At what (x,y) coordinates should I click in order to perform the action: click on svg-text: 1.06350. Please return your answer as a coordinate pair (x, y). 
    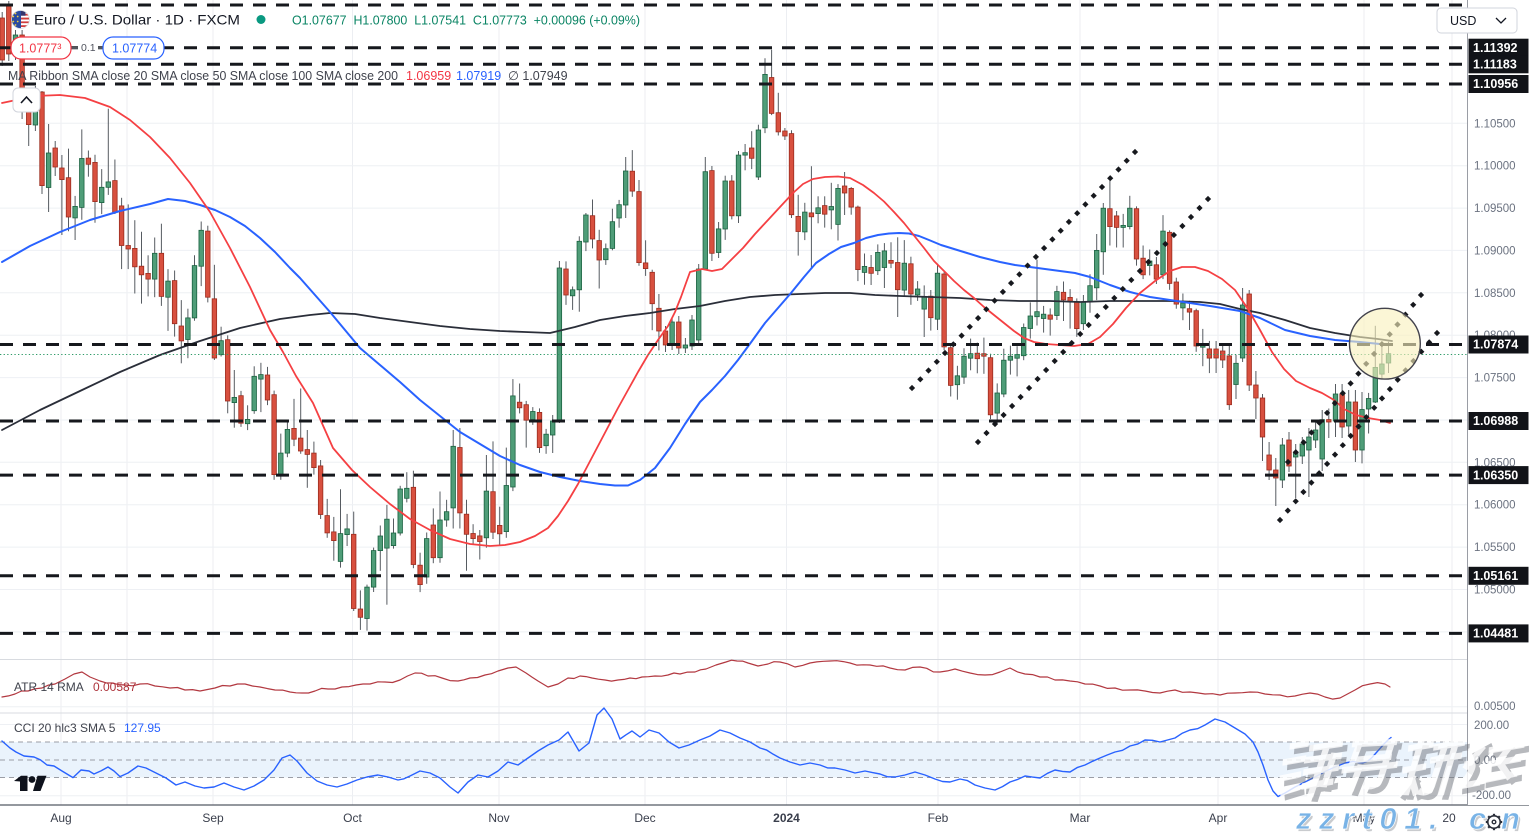
    Looking at the image, I should click on (1495, 475).